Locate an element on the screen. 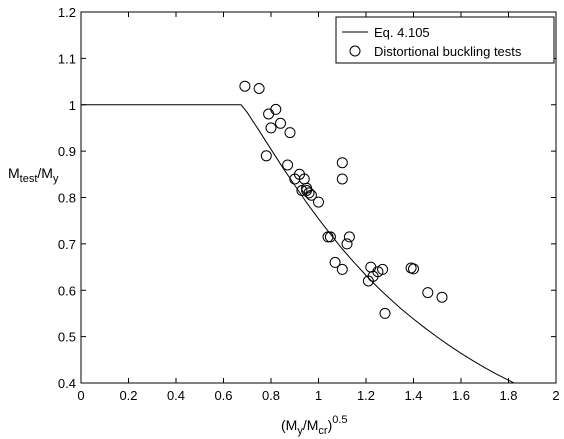 The height and width of the screenshot is (439, 564). legend-label-tests: Distortional buckling tests is located at coordinates (448, 51).